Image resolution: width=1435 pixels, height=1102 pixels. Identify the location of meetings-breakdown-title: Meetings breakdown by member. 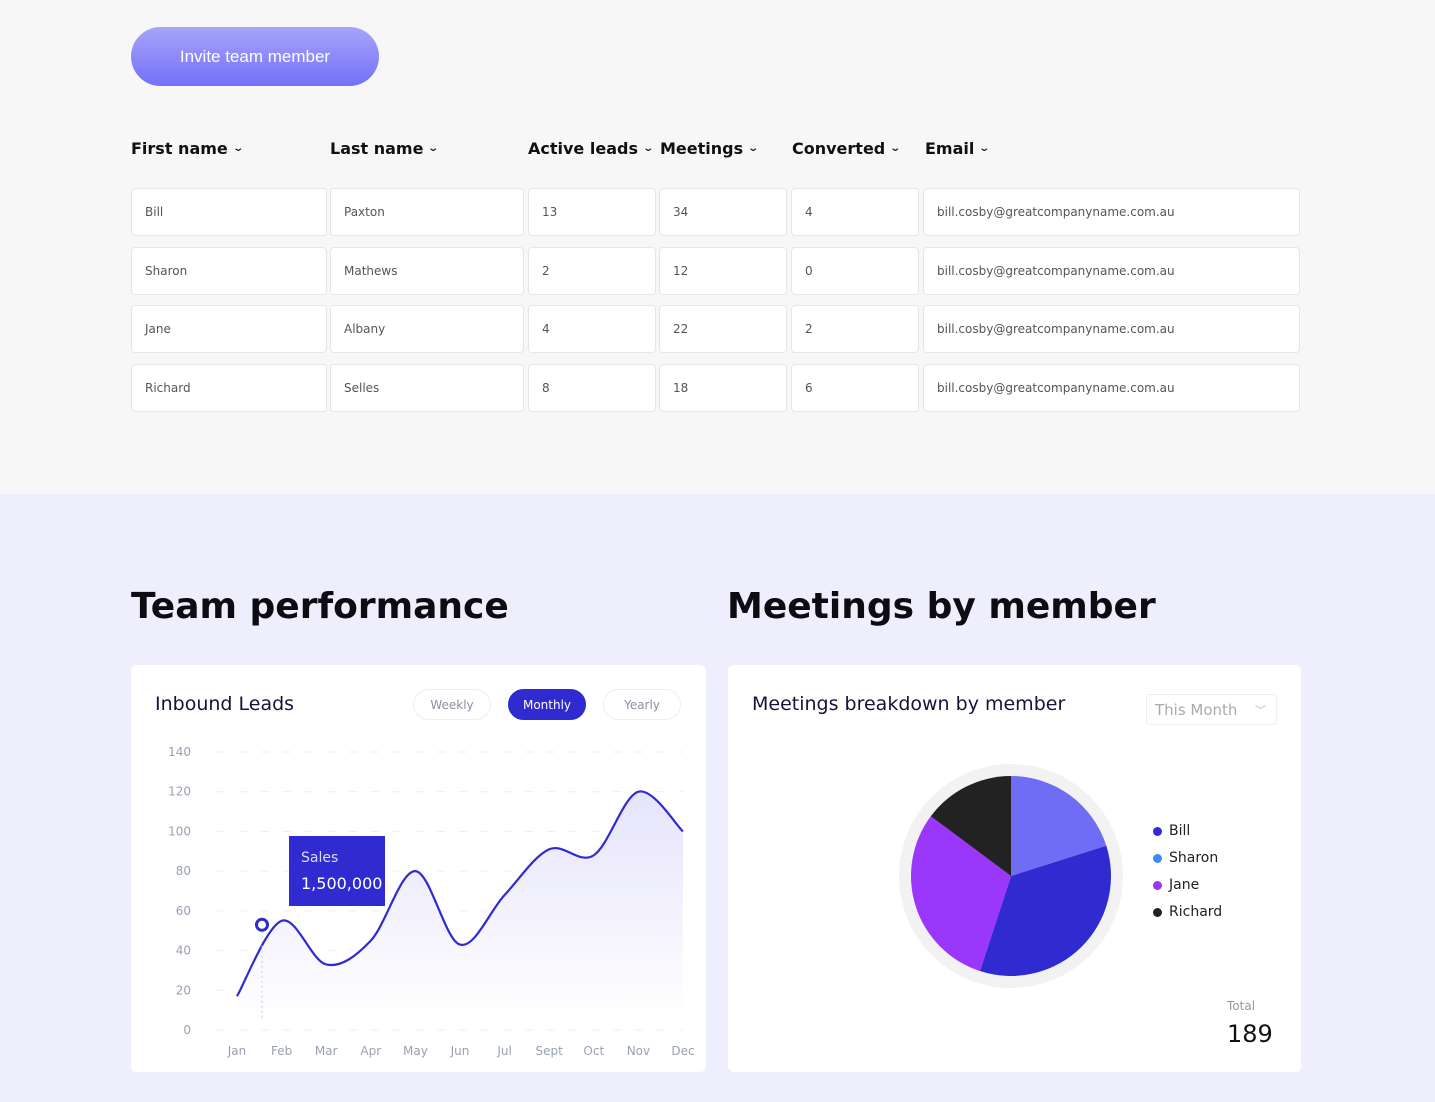
(909, 704).